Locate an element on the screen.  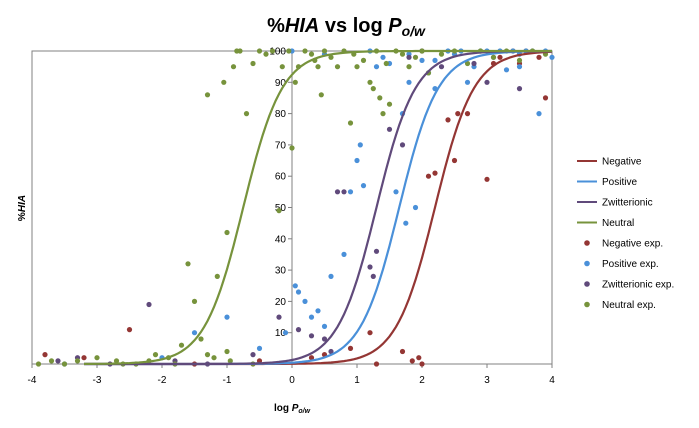
y-tick-label: 10 is located at coordinates (281, 333).